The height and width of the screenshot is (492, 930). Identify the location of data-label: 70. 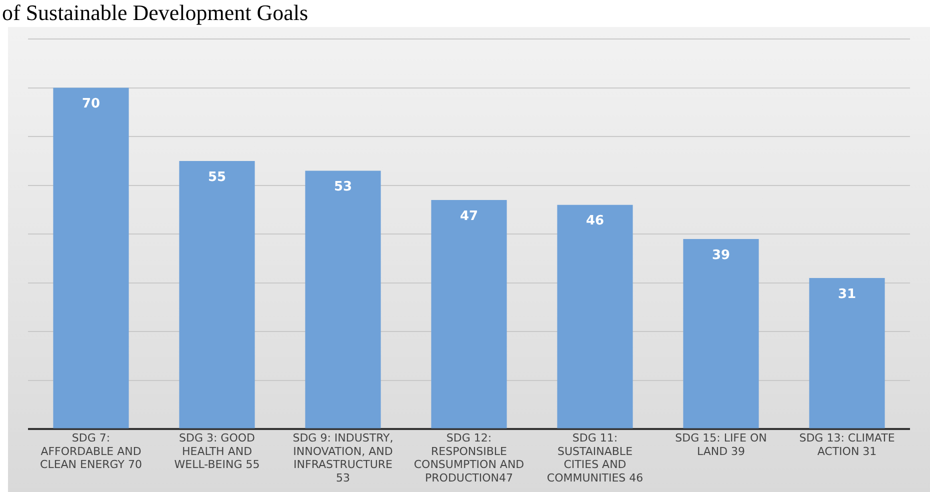
(91, 104).